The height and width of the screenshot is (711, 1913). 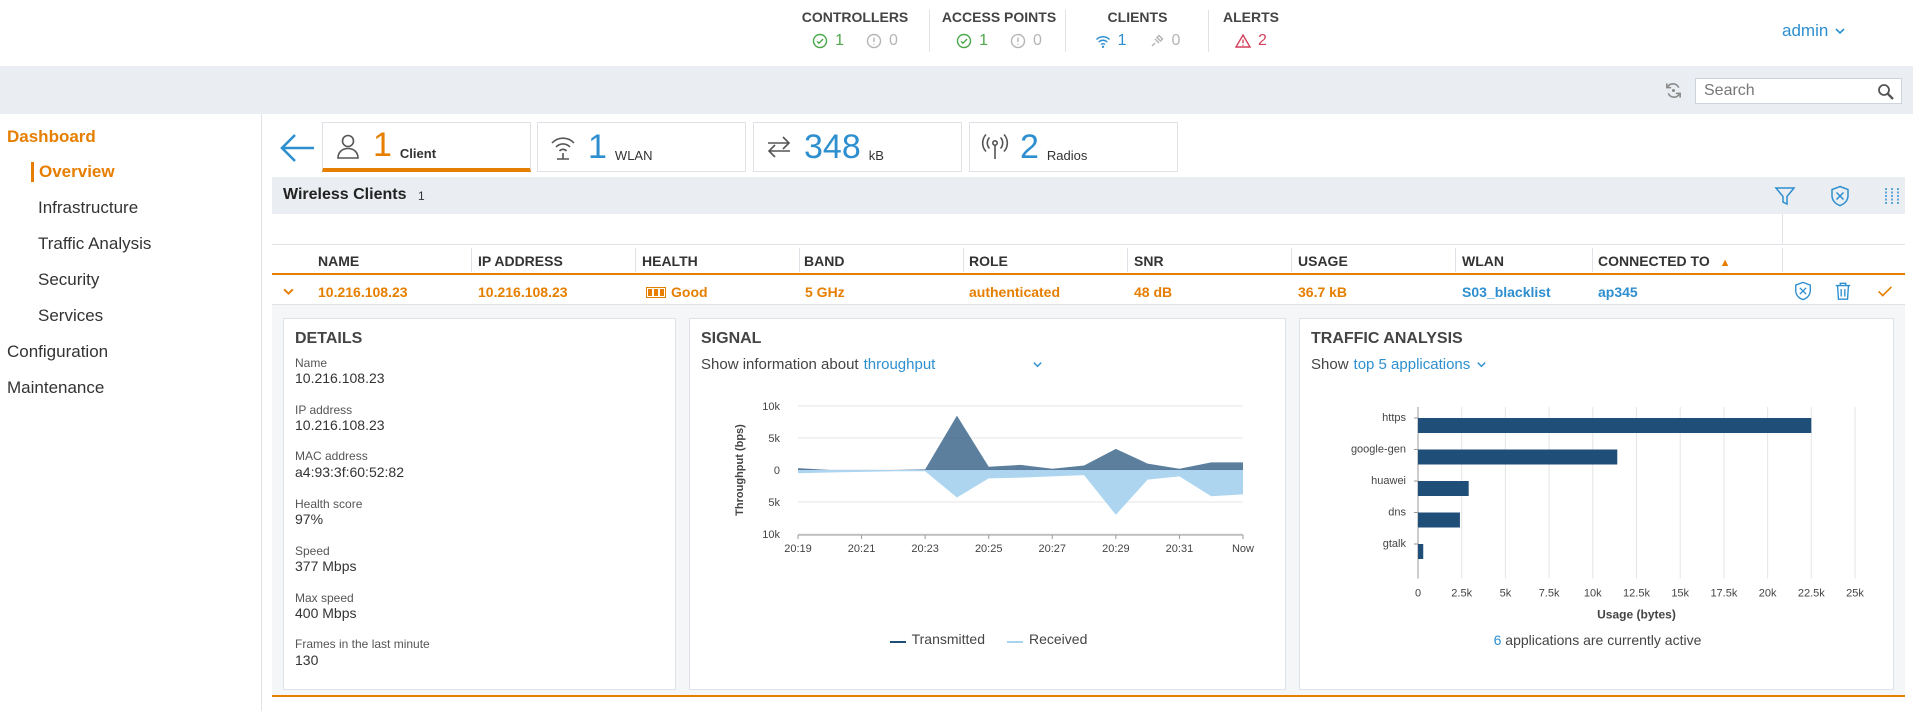 What do you see at coordinates (69, 279) in the screenshot?
I see `nav-security: Security` at bounding box center [69, 279].